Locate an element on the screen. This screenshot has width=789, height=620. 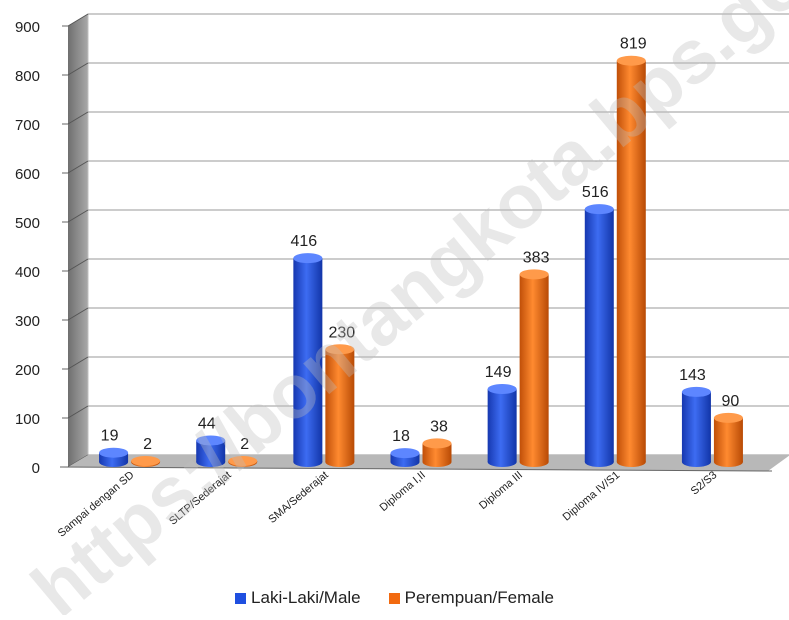
x-tick-label: SLTP/Sederajat is located at coordinates (200, 498).